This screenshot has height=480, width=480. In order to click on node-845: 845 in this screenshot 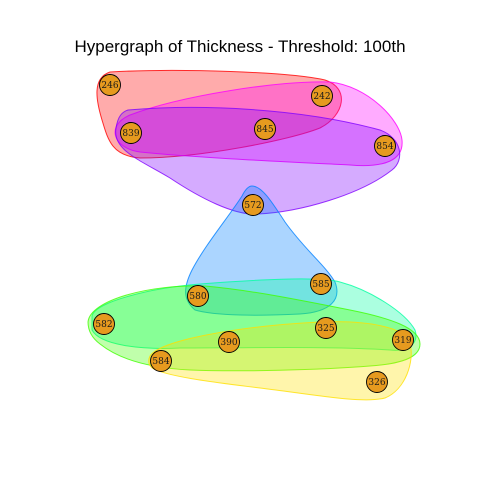, I will do `click(265, 129)`.